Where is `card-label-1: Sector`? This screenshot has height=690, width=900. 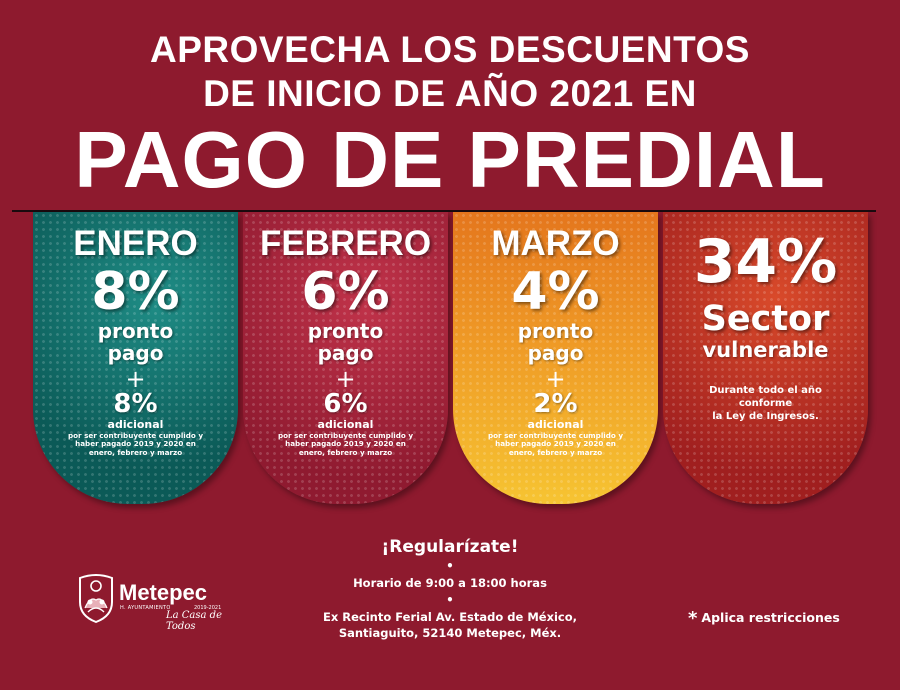
card-label-1: Sector is located at coordinates (765, 319).